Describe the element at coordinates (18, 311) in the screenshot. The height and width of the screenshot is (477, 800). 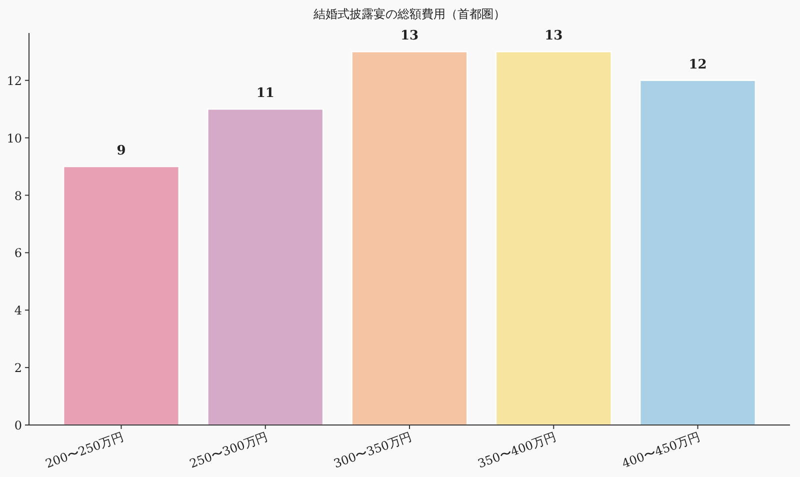
I see `y-tick-label: 4` at that location.